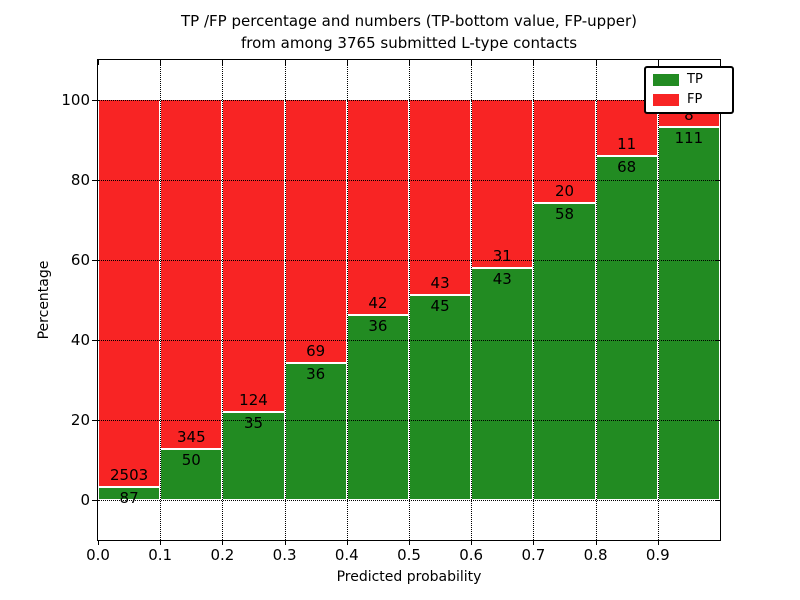 The height and width of the screenshot is (600, 800). Describe the element at coordinates (378, 303) in the screenshot. I see `fp-count-label: 42` at that location.